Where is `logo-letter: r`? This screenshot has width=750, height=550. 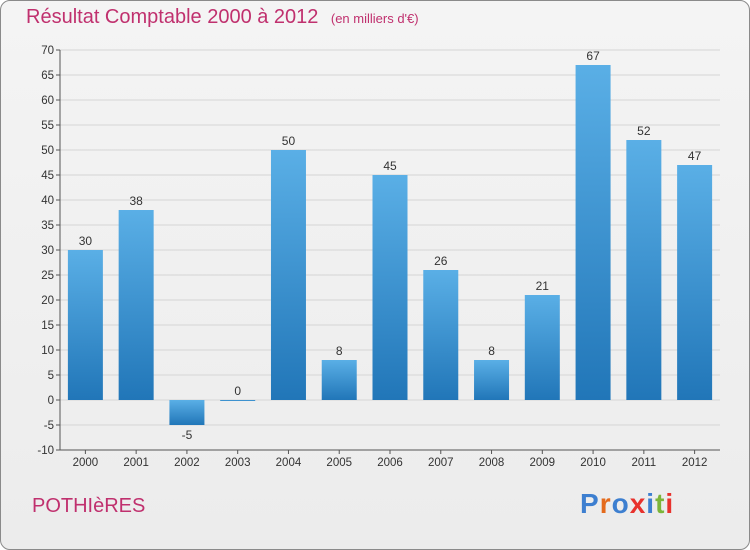 logo-letter: r is located at coordinates (605, 503).